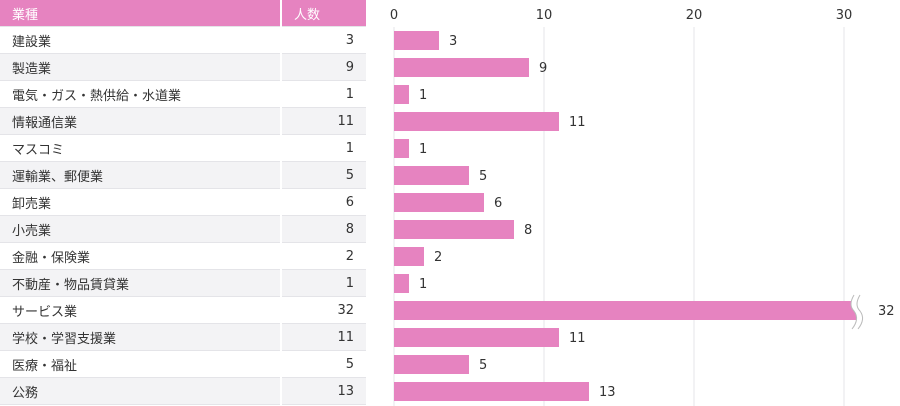 The width and height of the screenshot is (900, 406). I want to click on industry-name: 建設業, so click(140, 40).